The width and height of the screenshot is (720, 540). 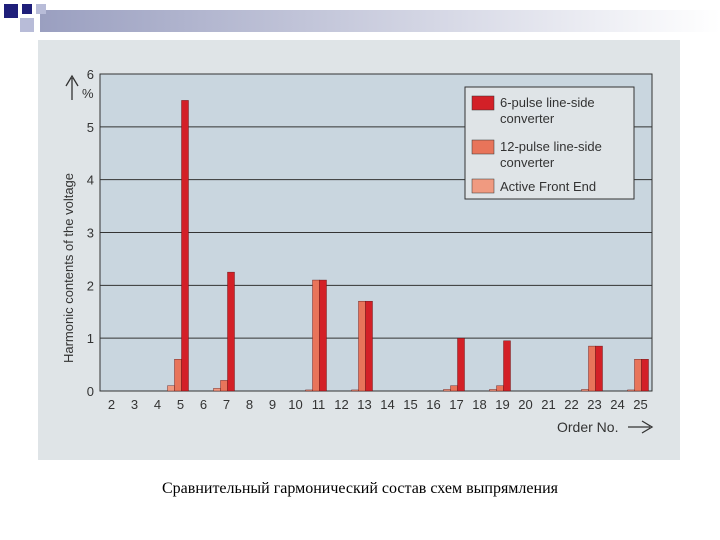 What do you see at coordinates (157, 404) in the screenshot?
I see `x-tick-label: 4` at bounding box center [157, 404].